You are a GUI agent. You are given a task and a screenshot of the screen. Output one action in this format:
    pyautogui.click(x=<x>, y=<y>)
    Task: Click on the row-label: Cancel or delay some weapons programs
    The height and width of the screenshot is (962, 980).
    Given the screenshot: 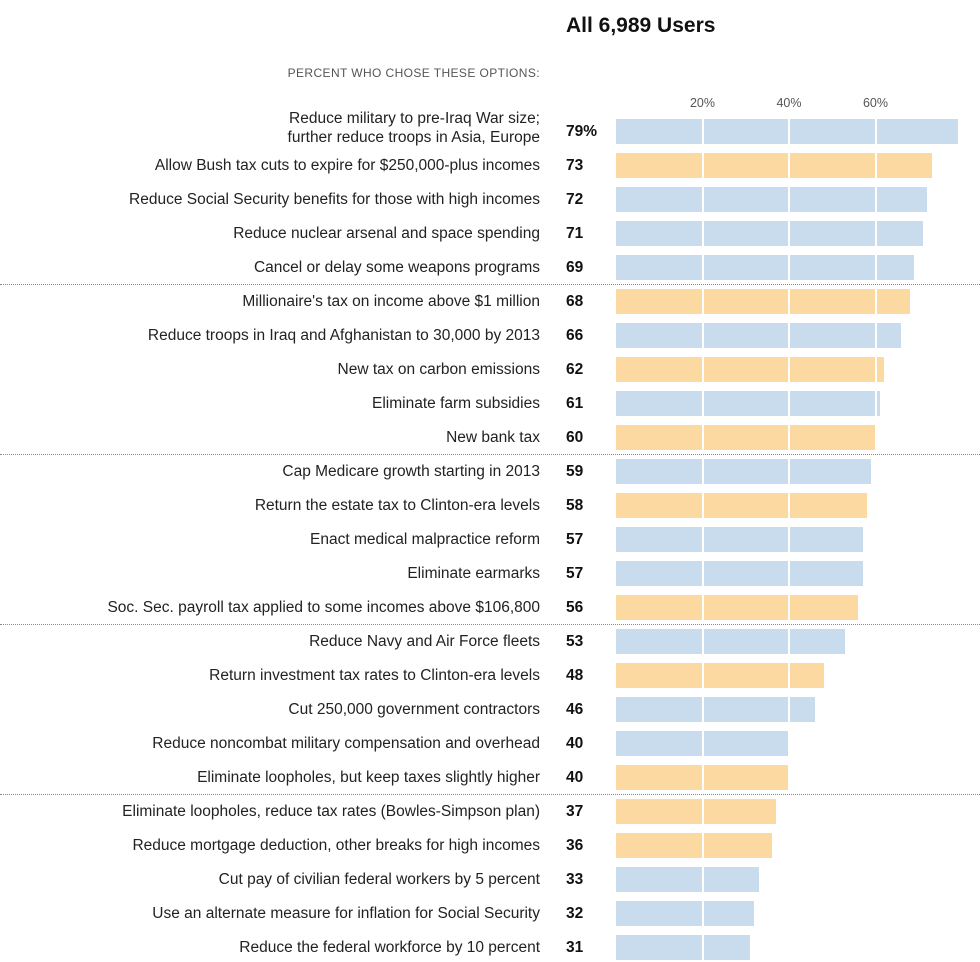 What is the action you would take?
    pyautogui.click(x=397, y=267)
    